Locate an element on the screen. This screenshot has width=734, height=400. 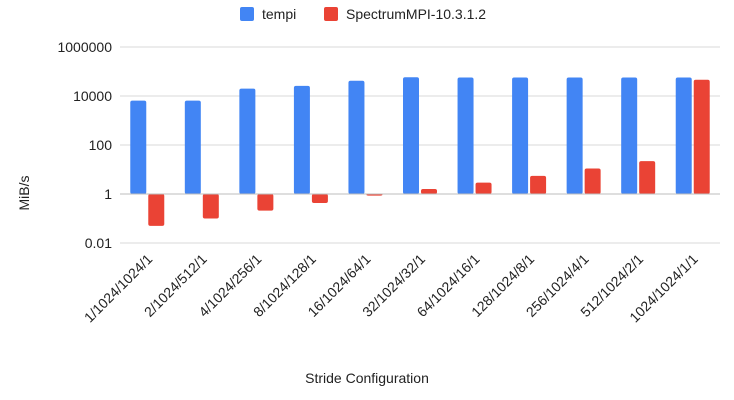
legend-label-tempi: tempi is located at coordinates (279, 14).